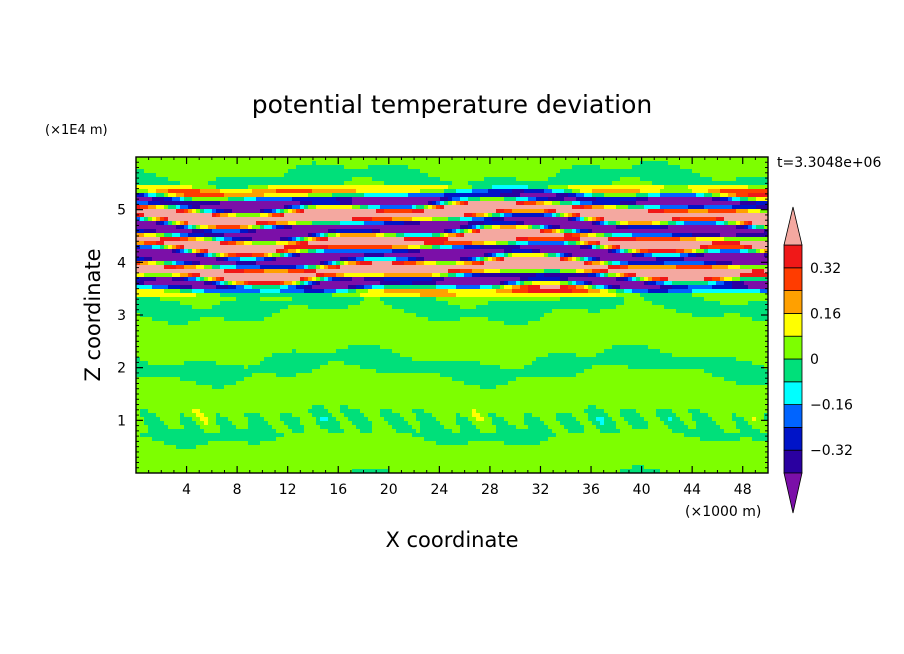  Describe the element at coordinates (831, 451) in the screenshot. I see `colorbar-label: −0.32` at that location.